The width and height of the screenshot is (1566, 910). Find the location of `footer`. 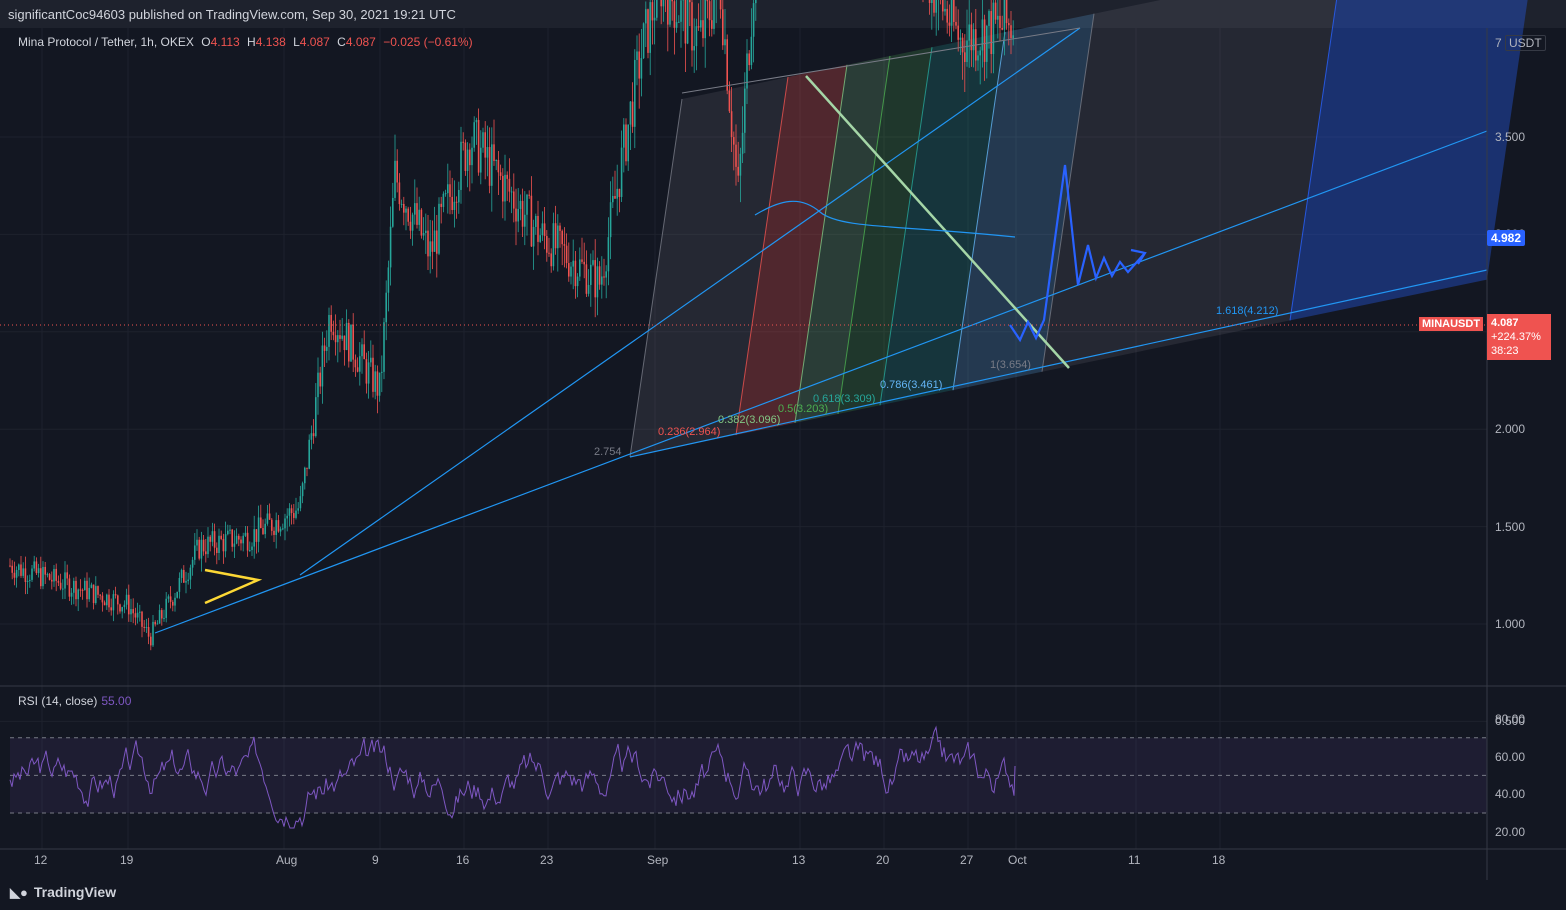

footer is located at coordinates (783, 895).